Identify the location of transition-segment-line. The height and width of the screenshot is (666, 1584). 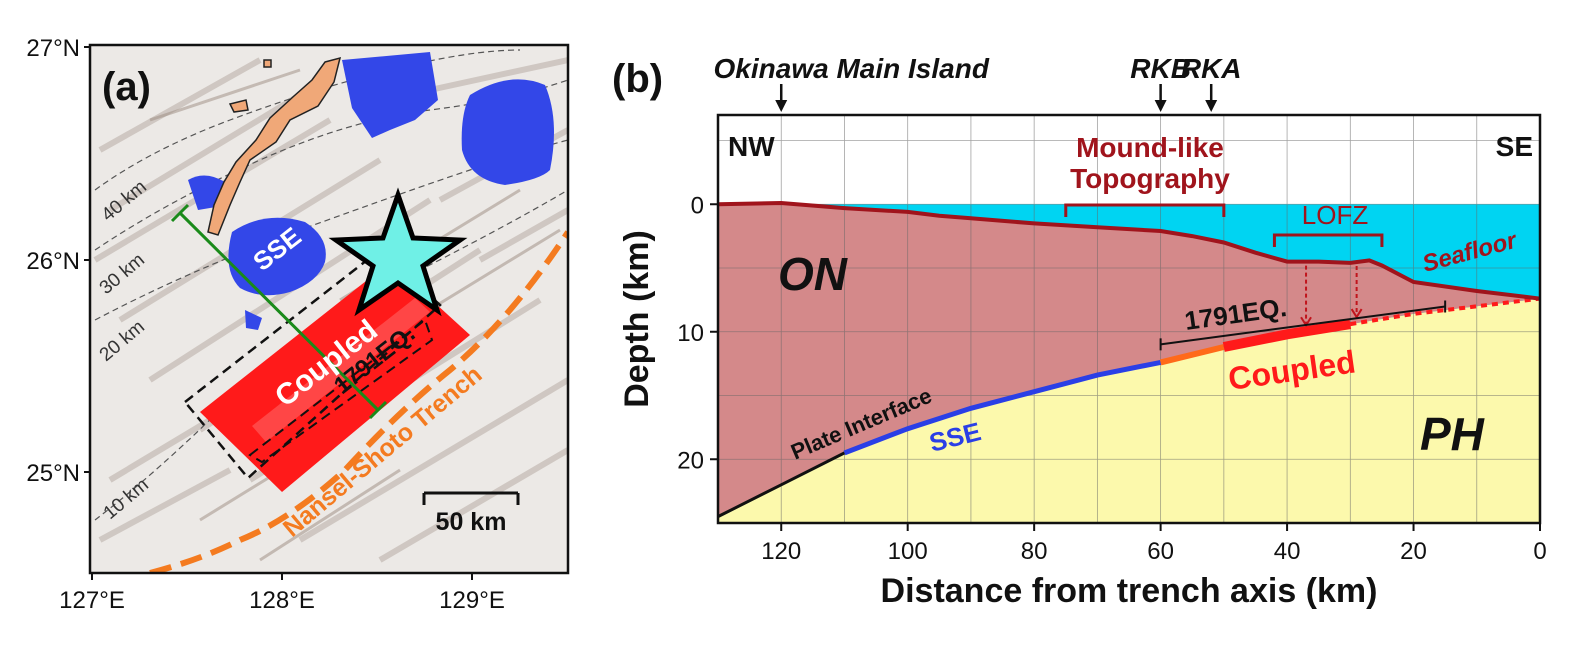
(1192, 355).